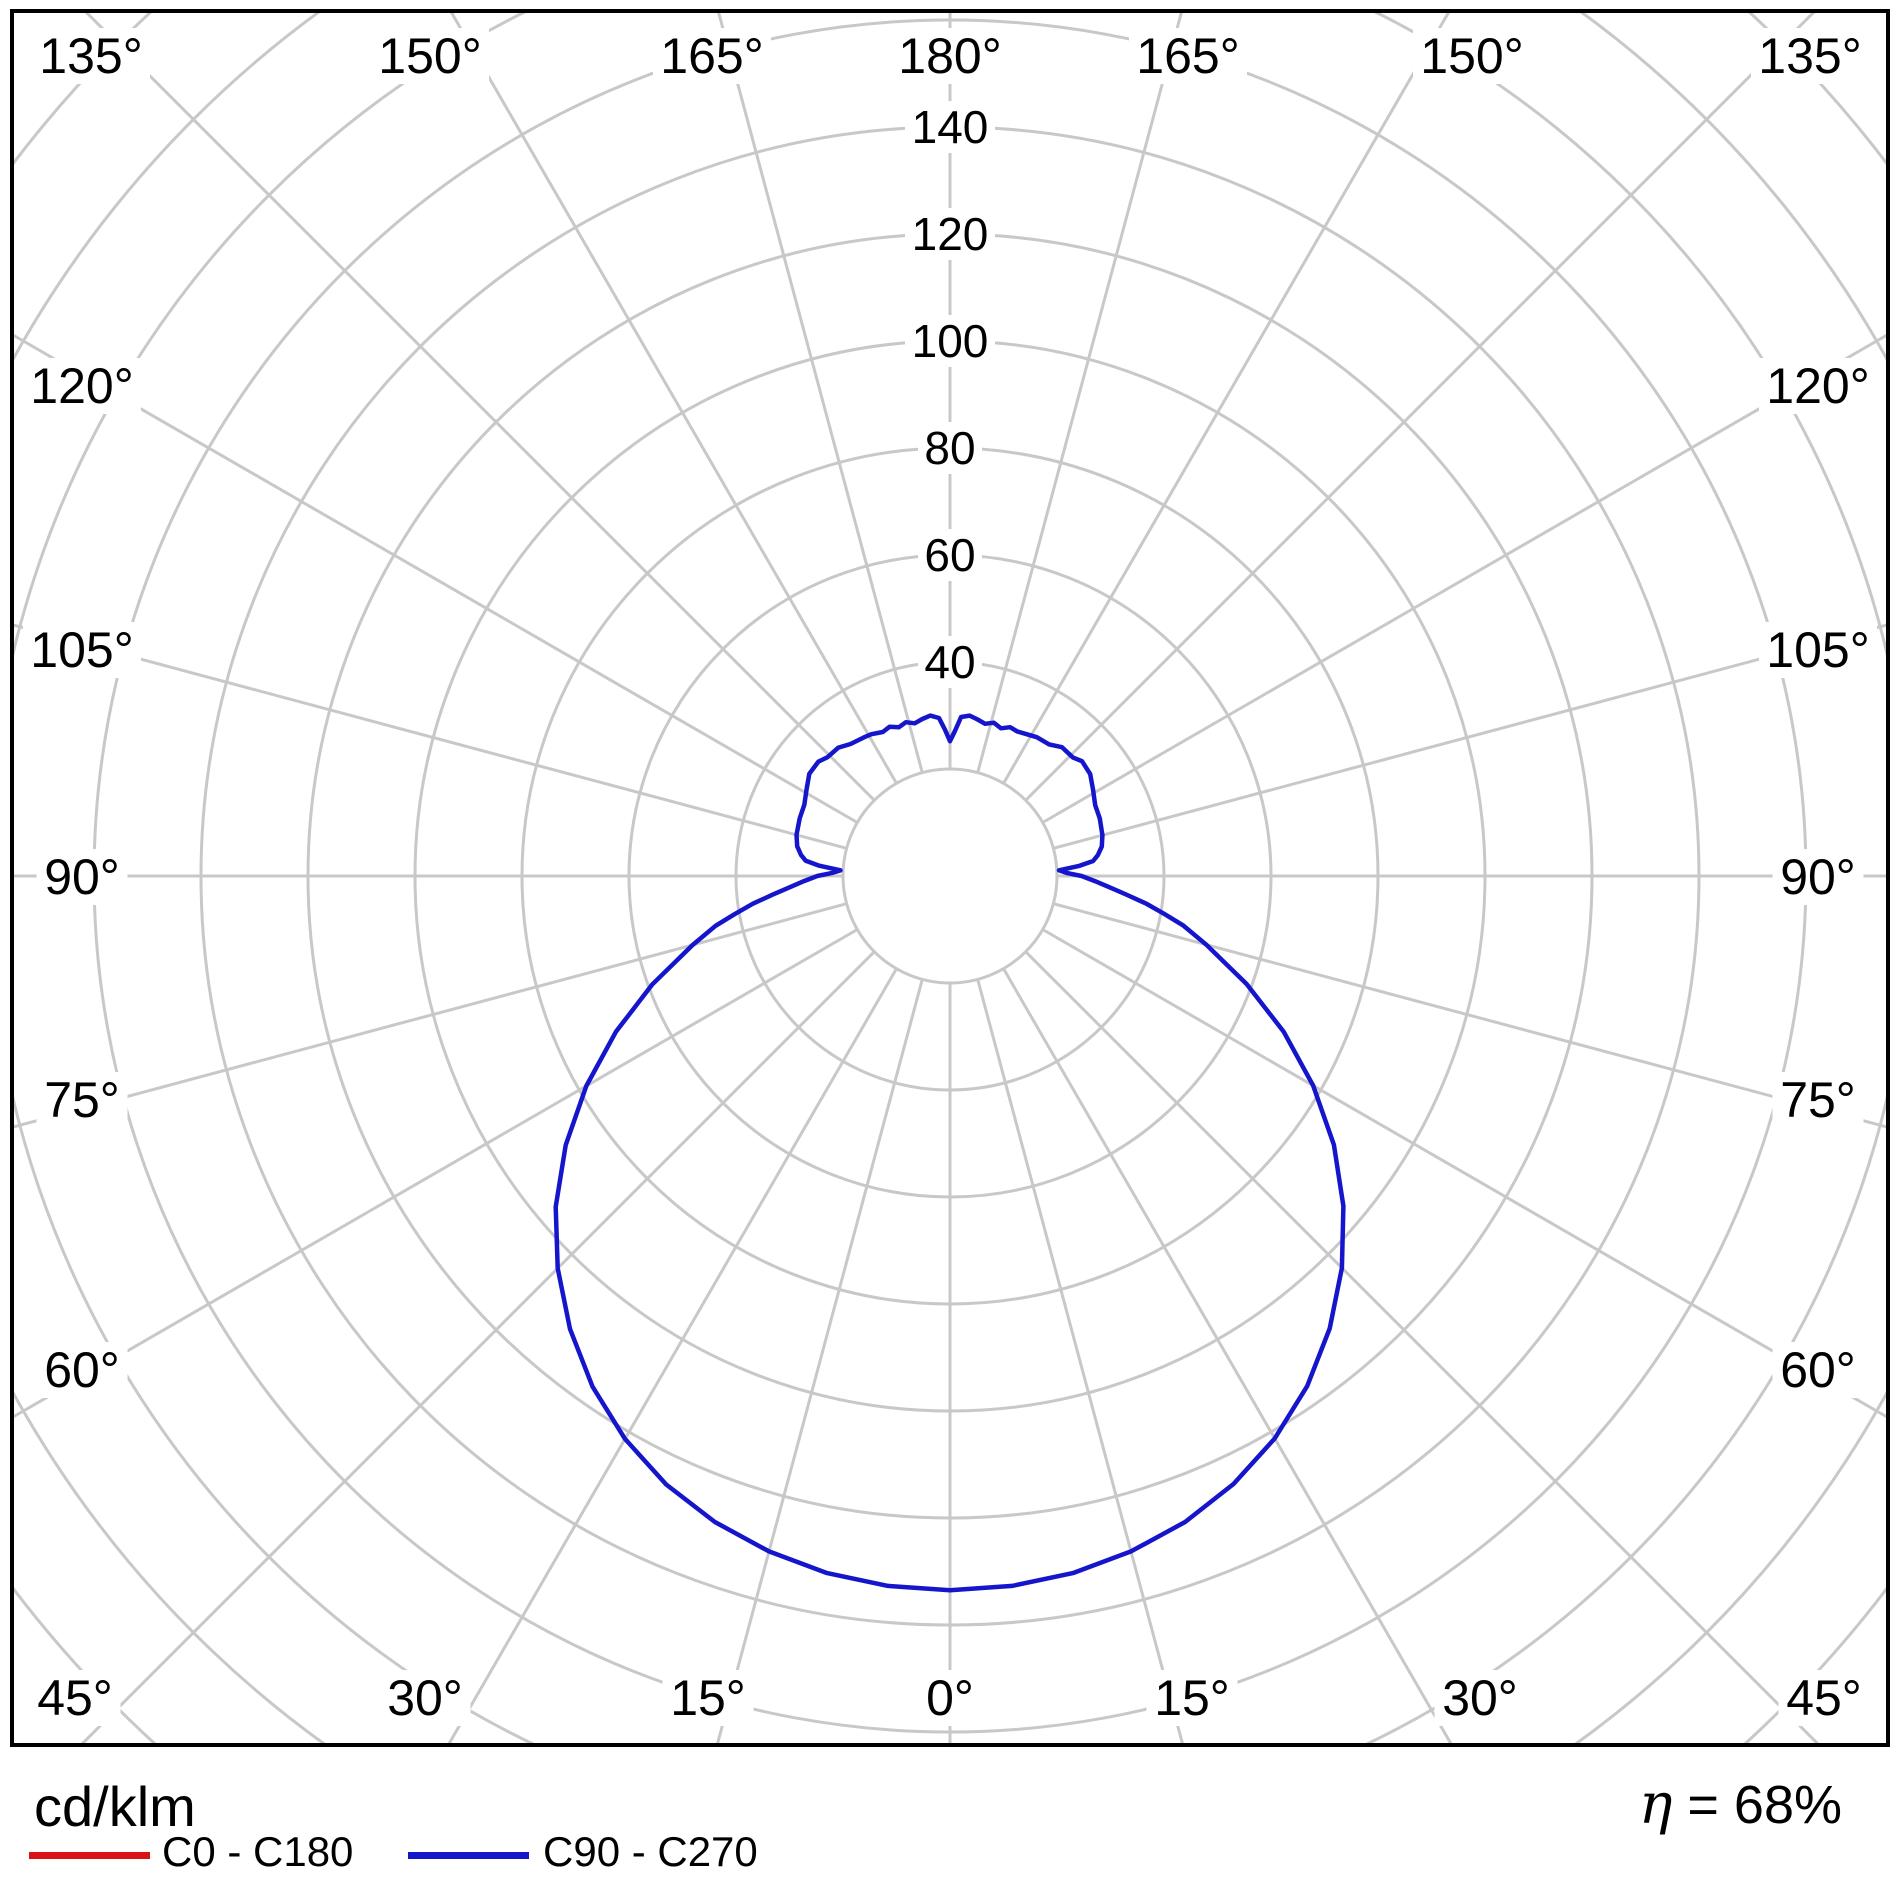  I want to click on angle-label-23: 45°, so click(1824, 1698).